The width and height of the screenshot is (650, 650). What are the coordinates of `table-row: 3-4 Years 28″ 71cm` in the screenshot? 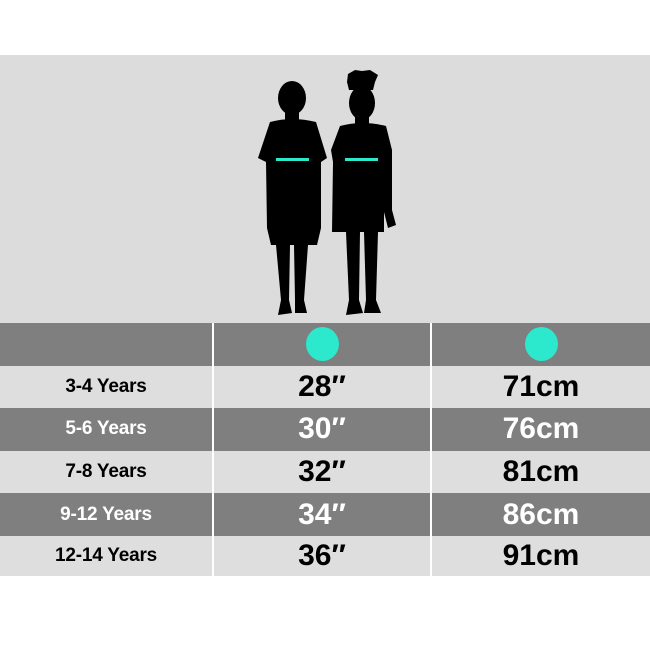 It's located at (325, 387).